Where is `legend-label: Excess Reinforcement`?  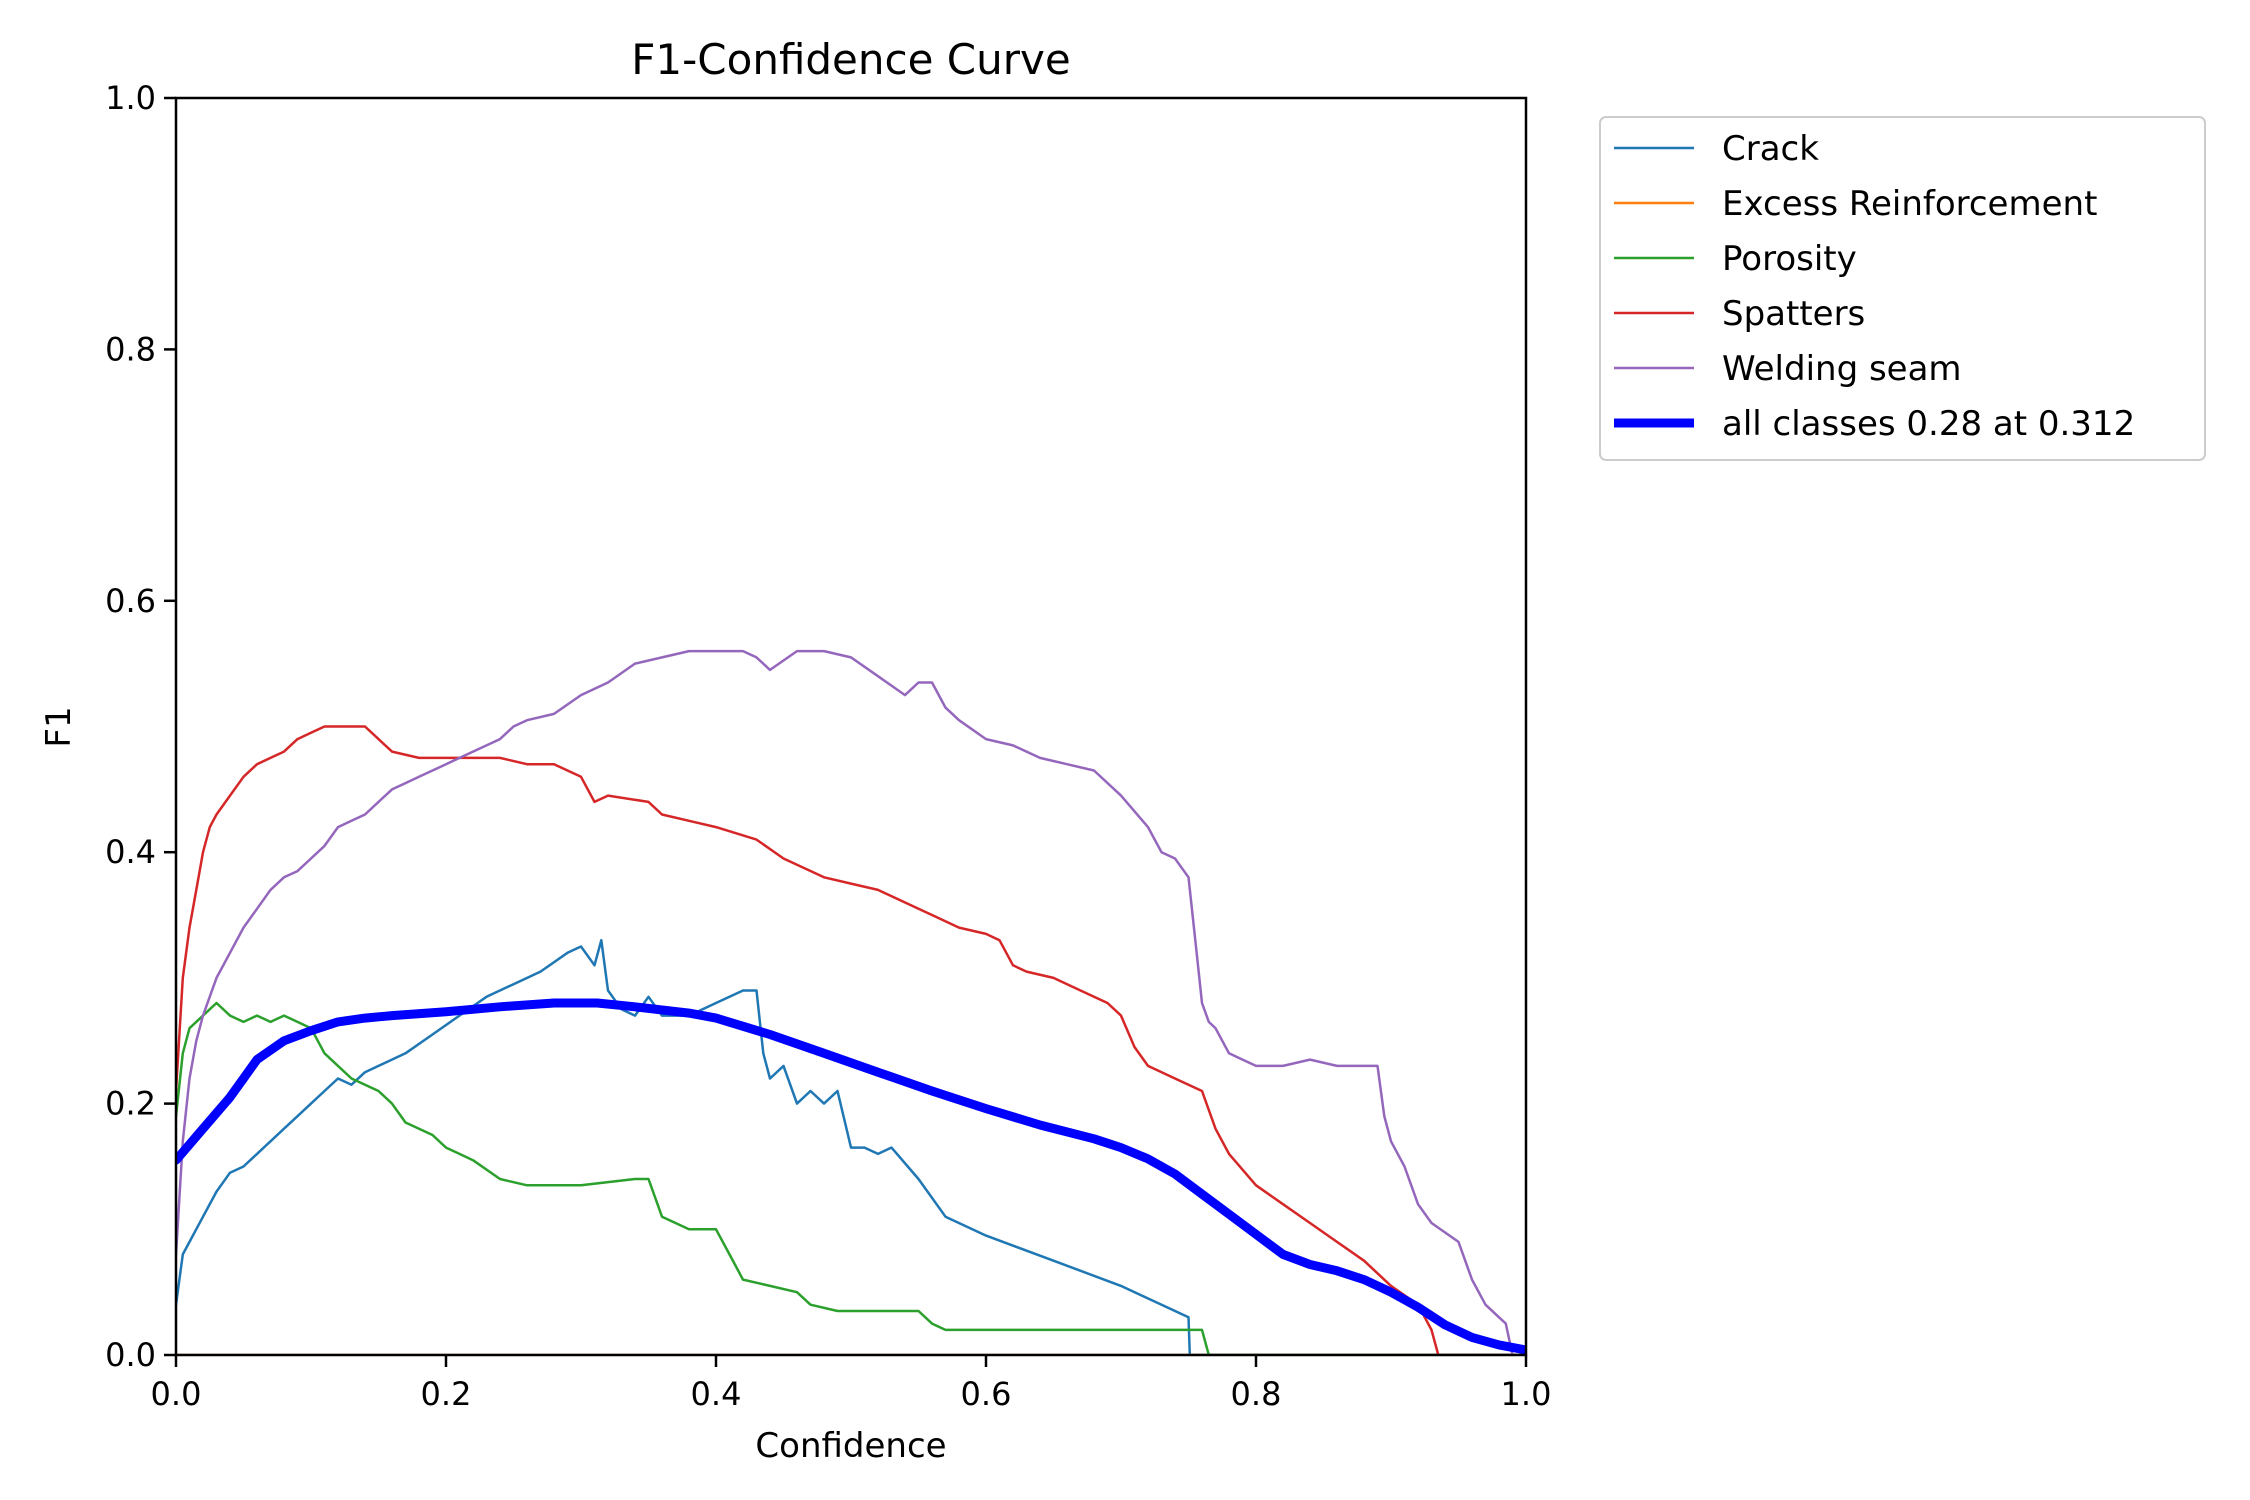
legend-label: Excess Reinforcement is located at coordinates (1909, 204).